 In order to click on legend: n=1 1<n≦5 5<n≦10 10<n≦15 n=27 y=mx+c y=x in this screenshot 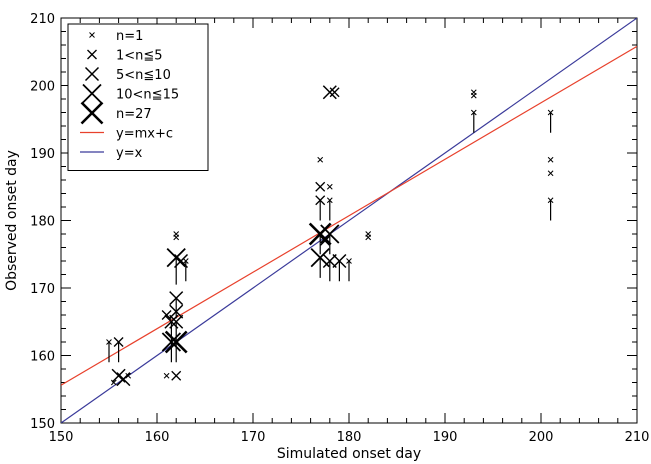, I will do `click(138, 97)`.